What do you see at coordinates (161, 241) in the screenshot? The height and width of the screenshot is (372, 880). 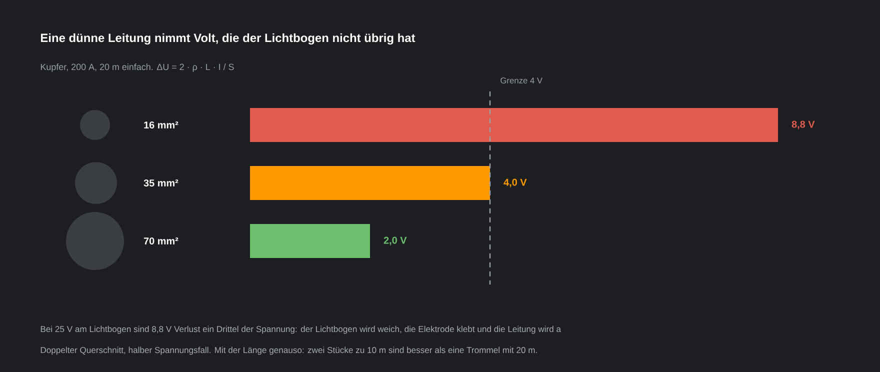 I see `y-tick-label: 70 mm²` at bounding box center [161, 241].